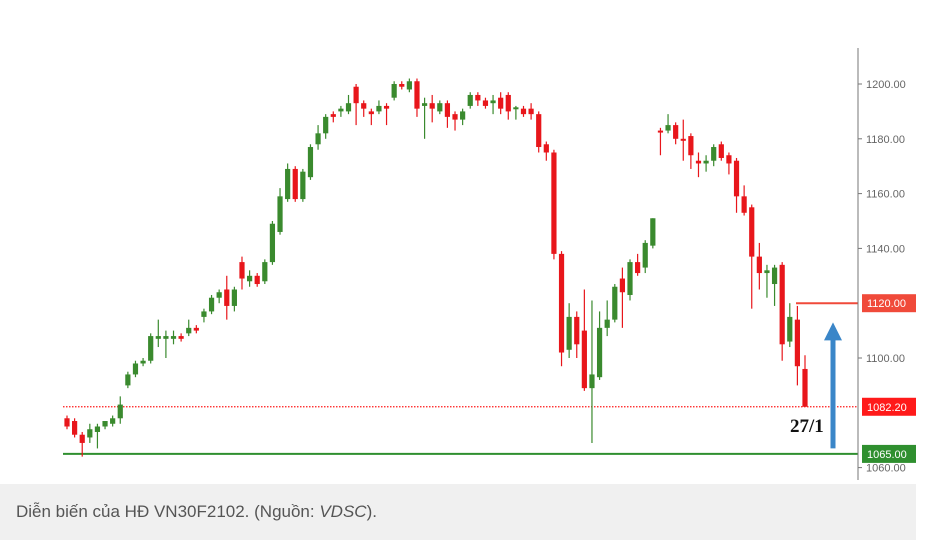 The image size is (932, 542). I want to click on y-tick-label: 1140.00, so click(885, 249).